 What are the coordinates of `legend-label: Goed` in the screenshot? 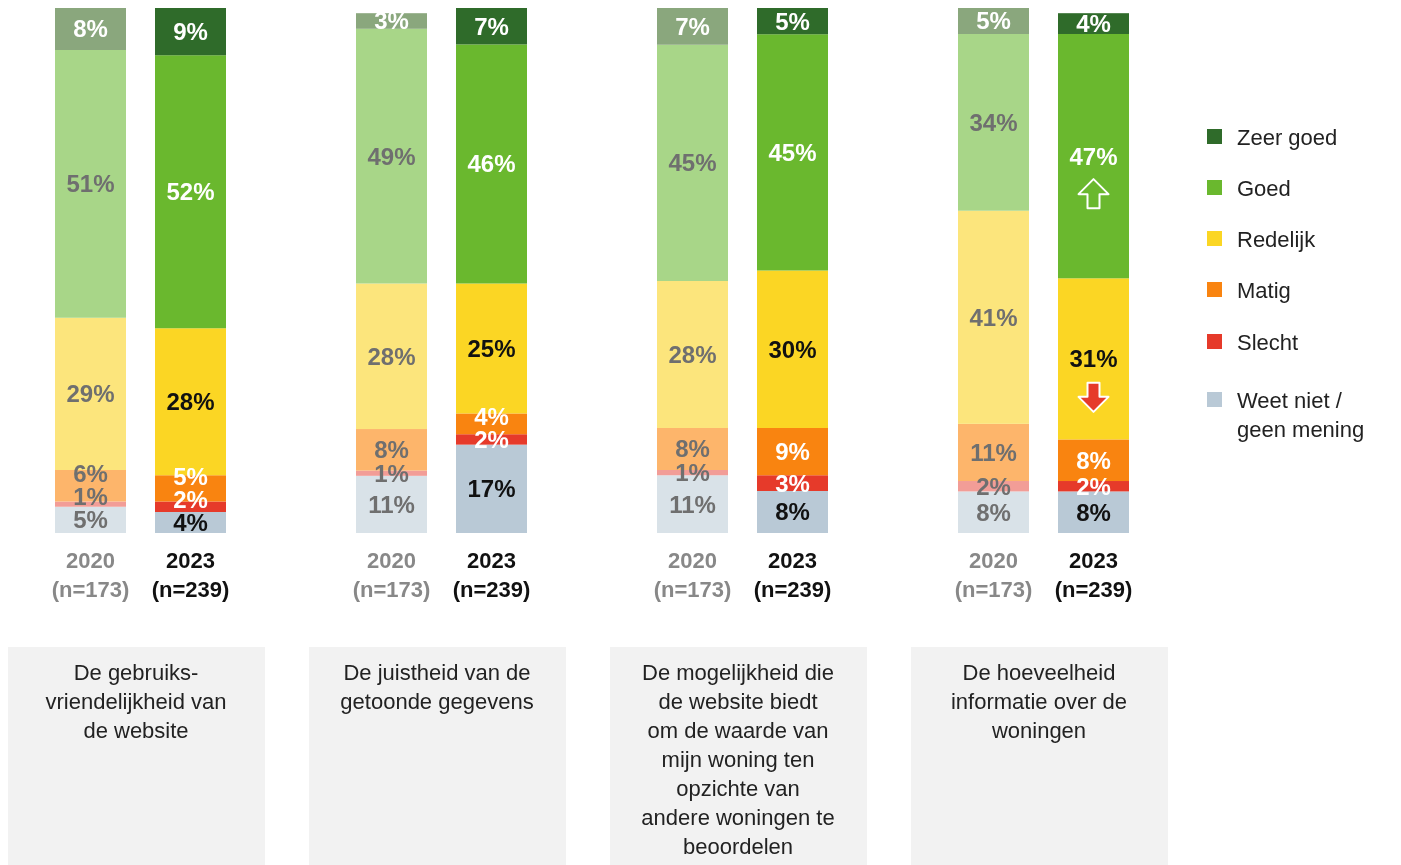 It's located at (1264, 188).